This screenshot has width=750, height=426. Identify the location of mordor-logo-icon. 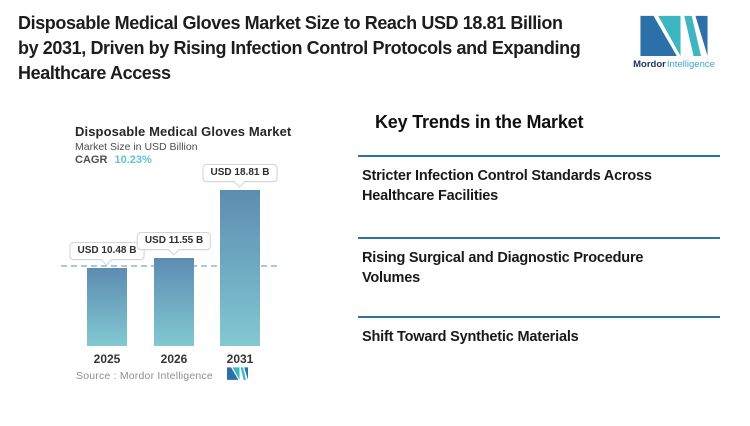
(674, 35).